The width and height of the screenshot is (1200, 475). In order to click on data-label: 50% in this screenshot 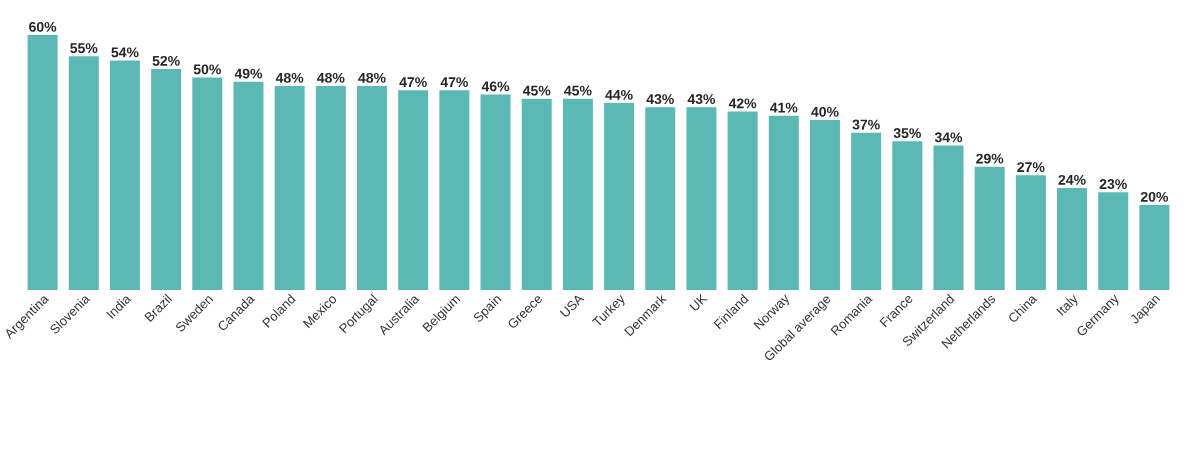, I will do `click(207, 69)`.